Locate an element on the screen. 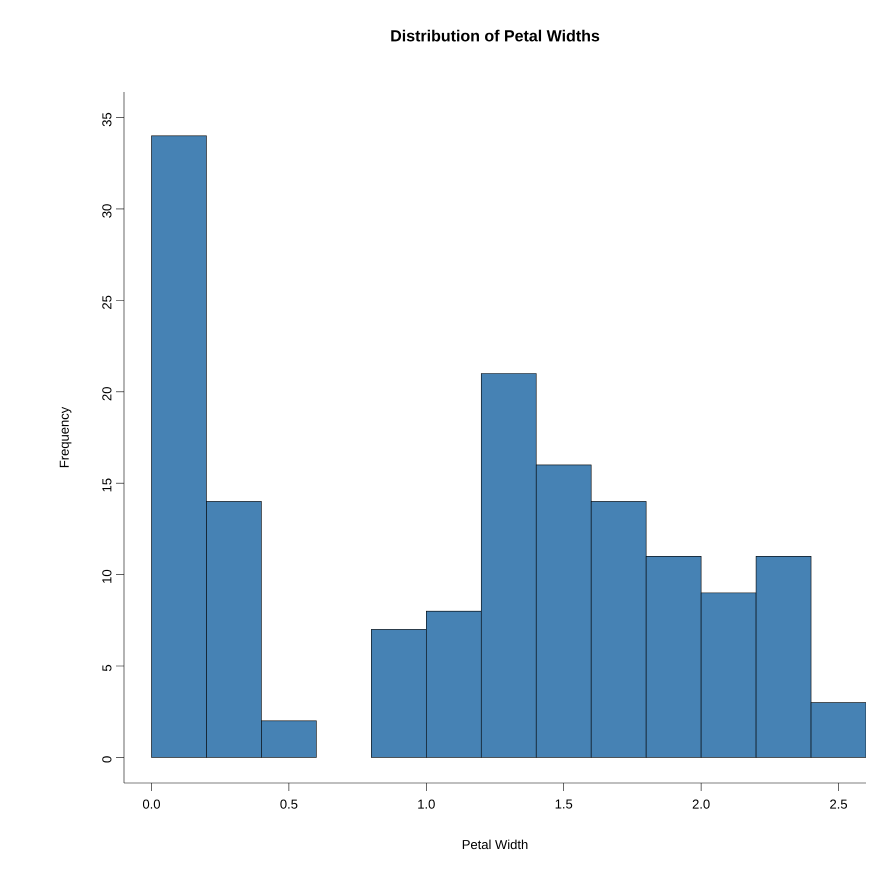 The width and height of the screenshot is (869, 894). y-tick-label: 20 is located at coordinates (107, 393).